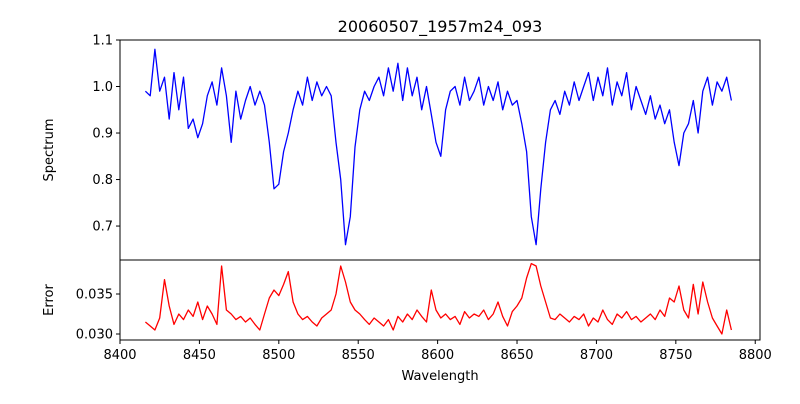  What do you see at coordinates (49, 150) in the screenshot?
I see `y-axis-label-spectrum: Spectrum` at bounding box center [49, 150].